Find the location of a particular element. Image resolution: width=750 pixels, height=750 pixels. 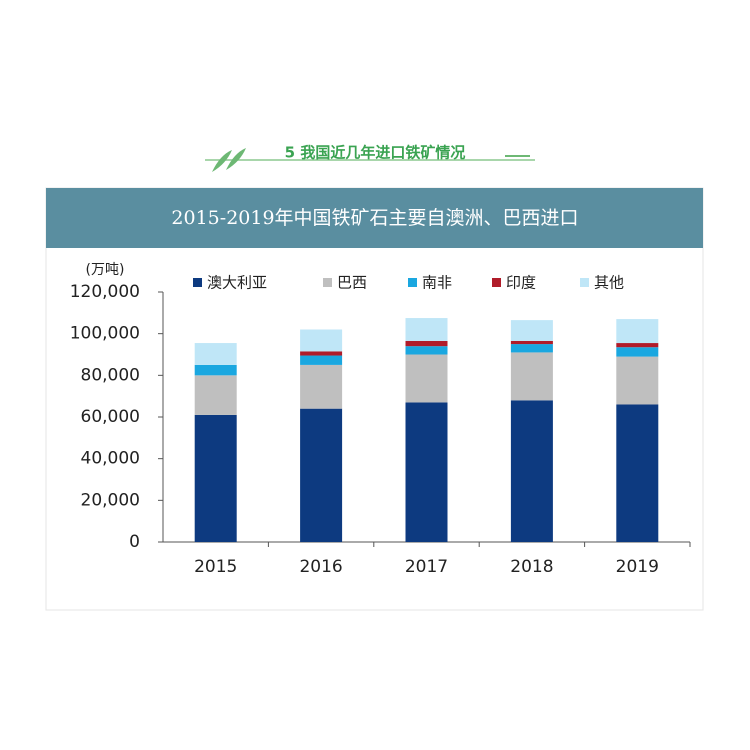

header-title: 5 我国近几年进口铁矿情况 is located at coordinates (375, 153).